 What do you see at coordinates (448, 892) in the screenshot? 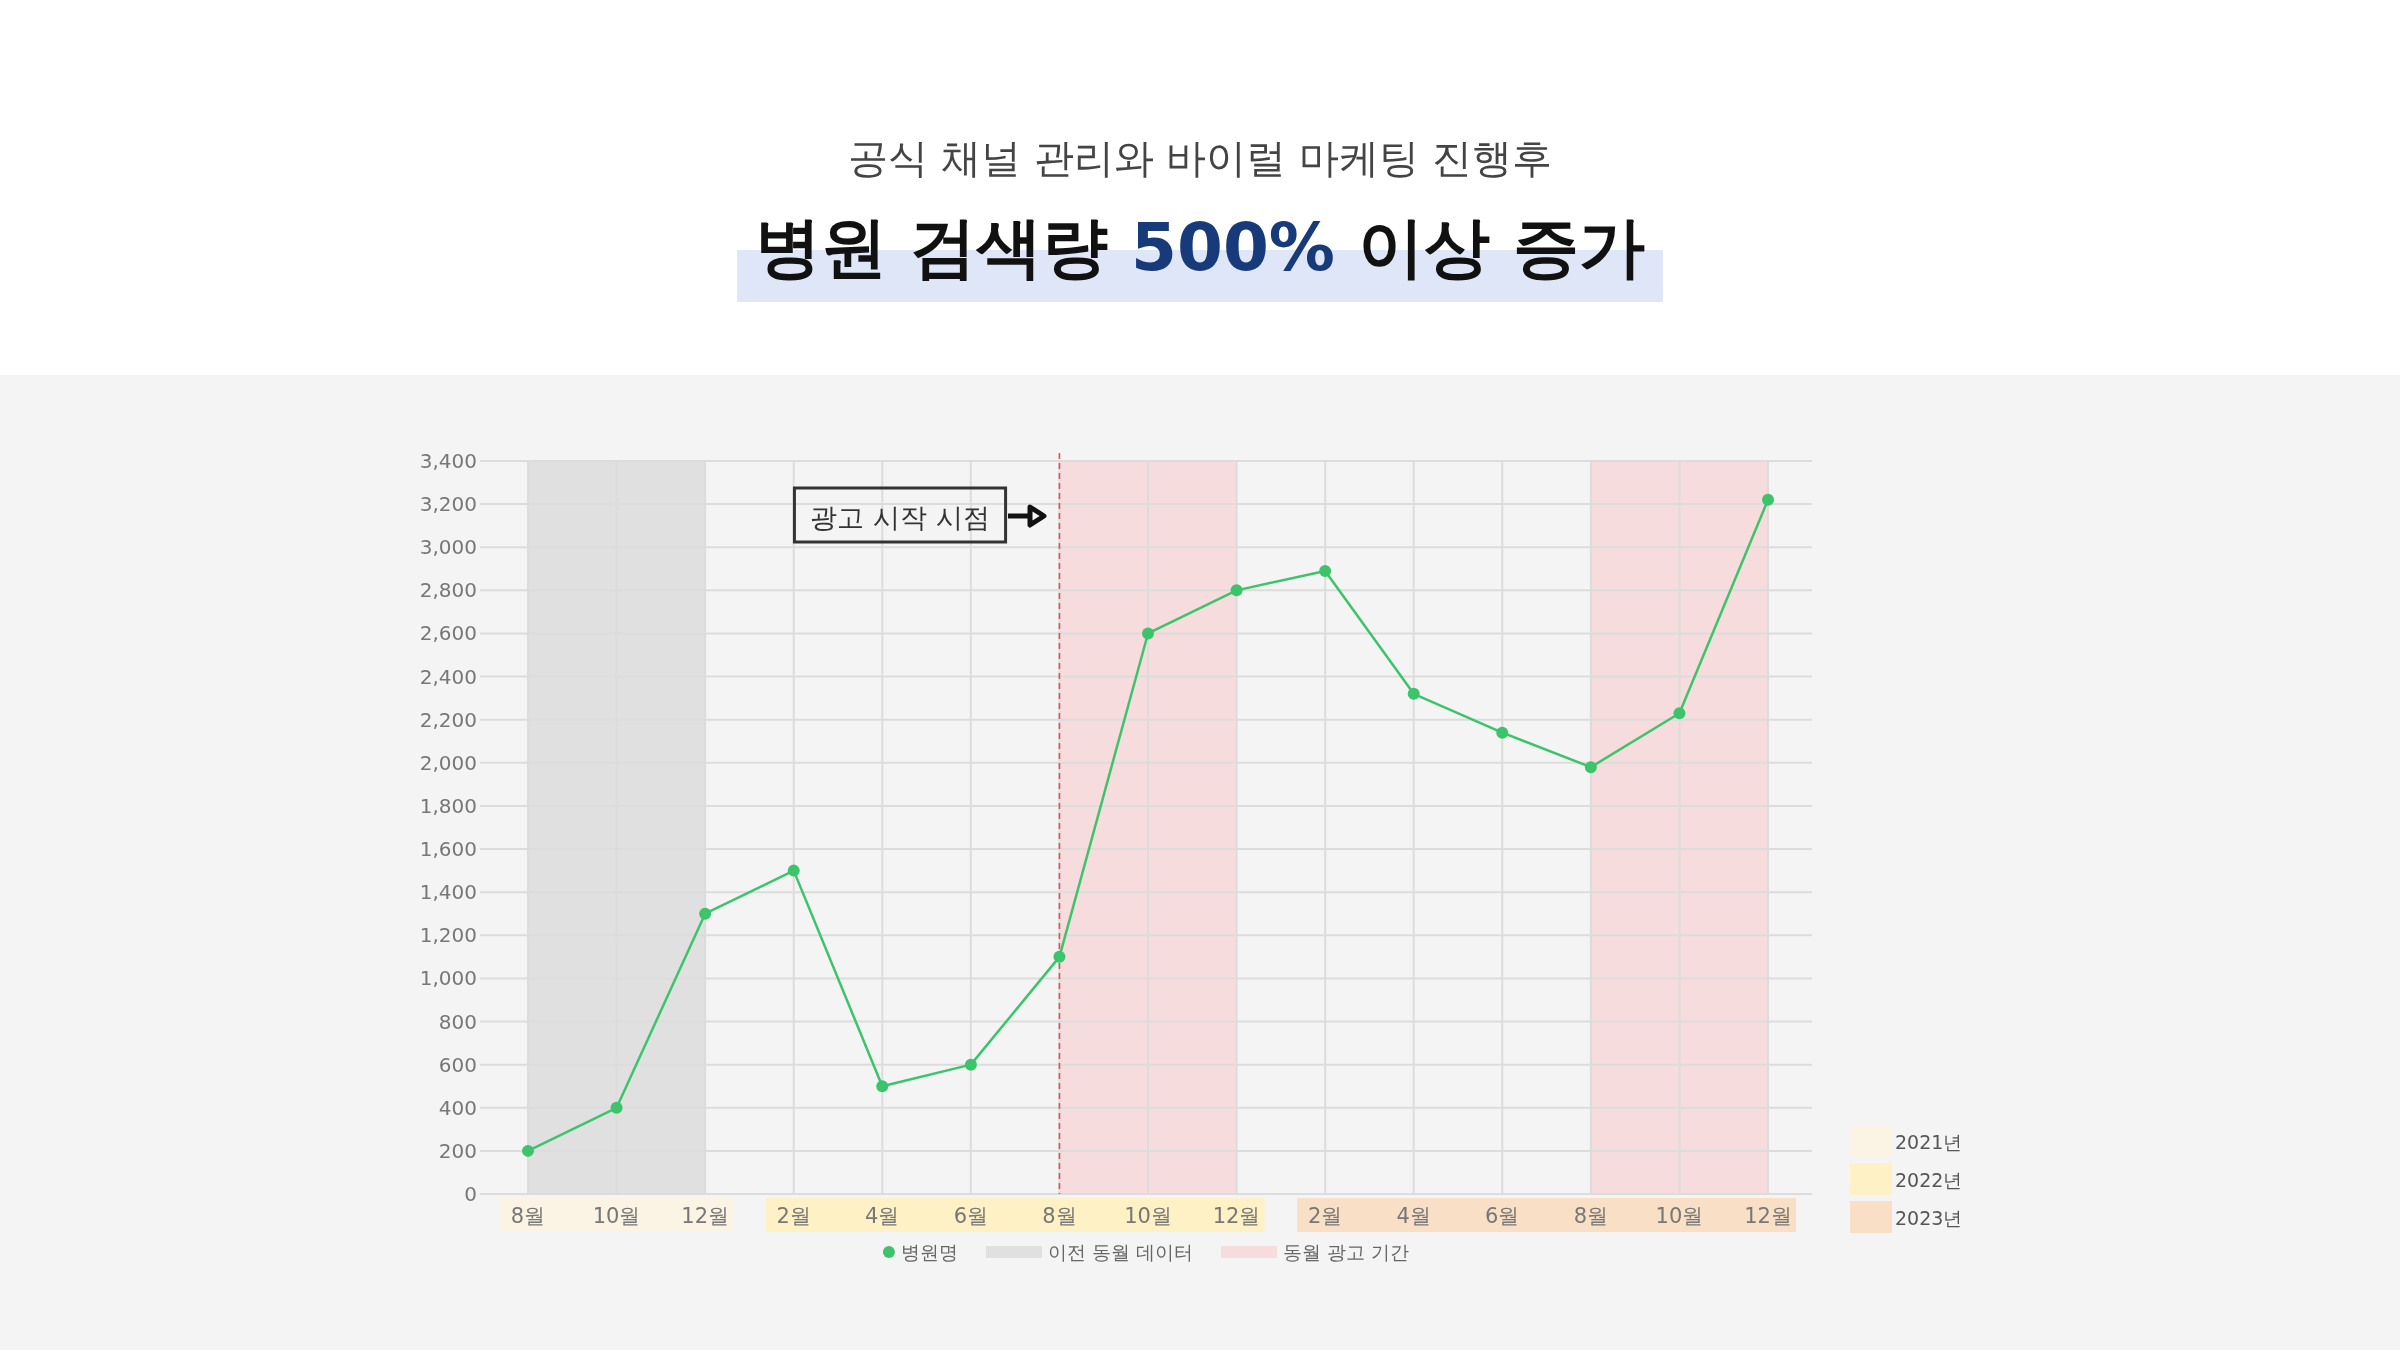
I see `y-tick-label: 1,400` at bounding box center [448, 892].